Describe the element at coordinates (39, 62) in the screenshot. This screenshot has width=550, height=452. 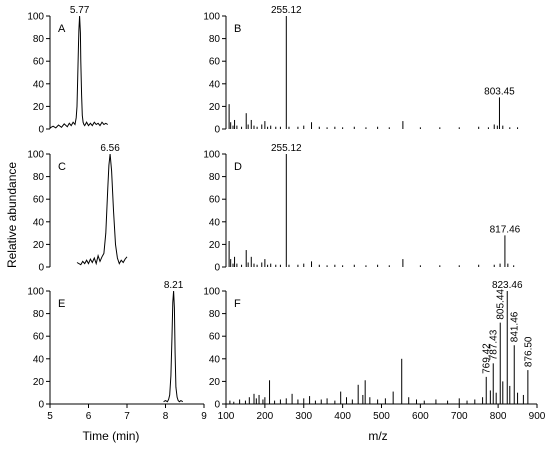
I see `panel-a-ytick-label: 60` at that location.